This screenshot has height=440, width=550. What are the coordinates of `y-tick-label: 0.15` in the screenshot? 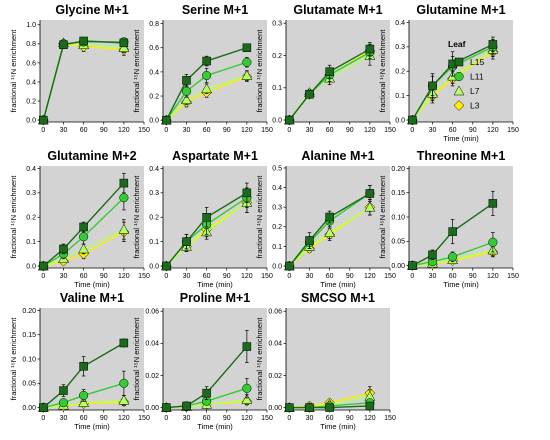 It's located at (29, 335).